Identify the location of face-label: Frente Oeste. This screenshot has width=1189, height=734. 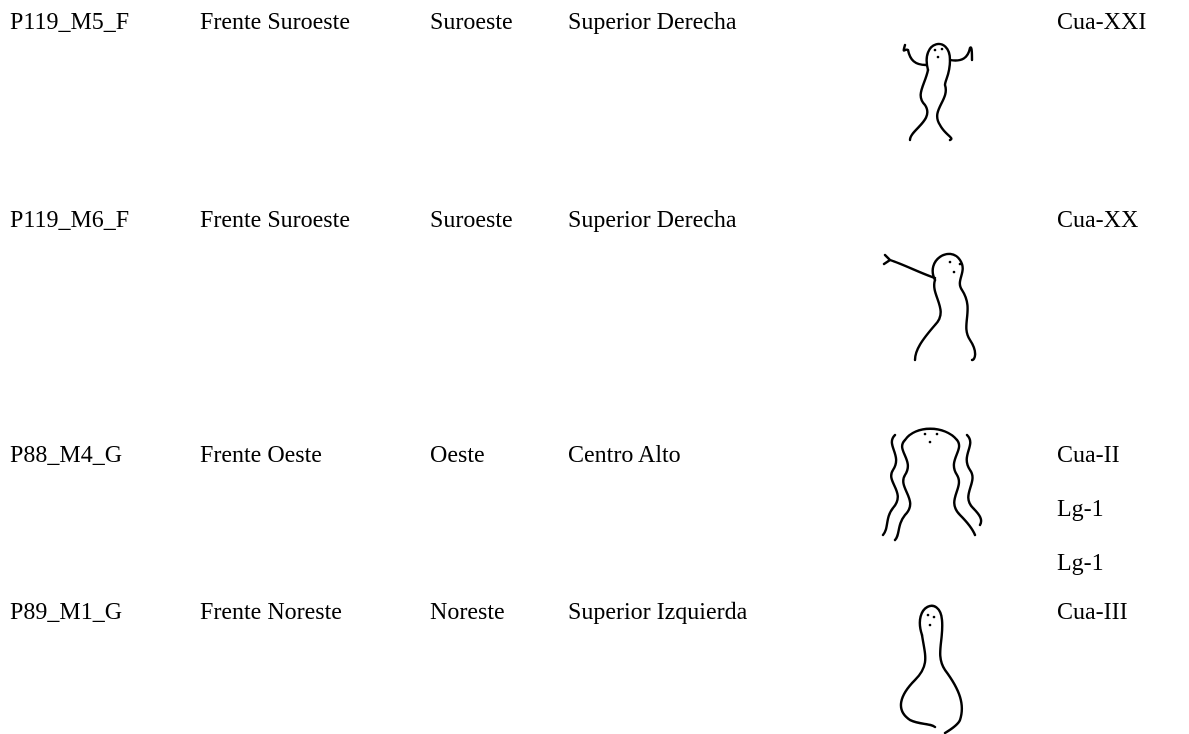
(261, 455).